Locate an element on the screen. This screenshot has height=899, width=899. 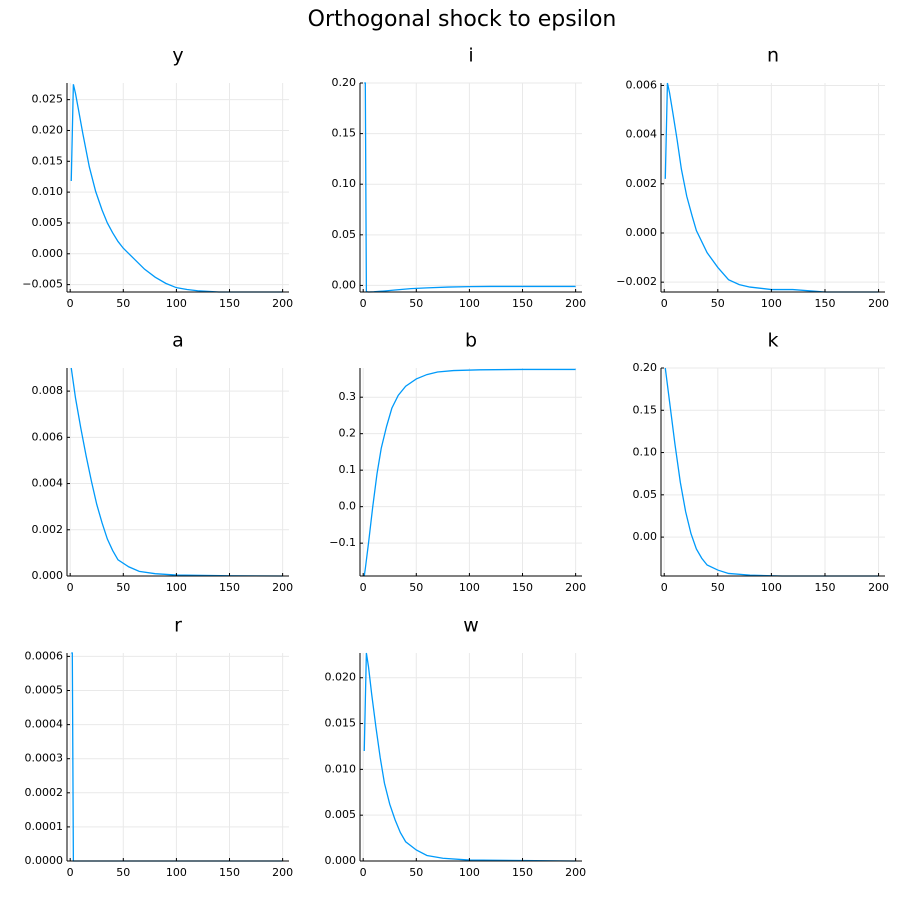
panel-title: w is located at coordinates (471, 626).